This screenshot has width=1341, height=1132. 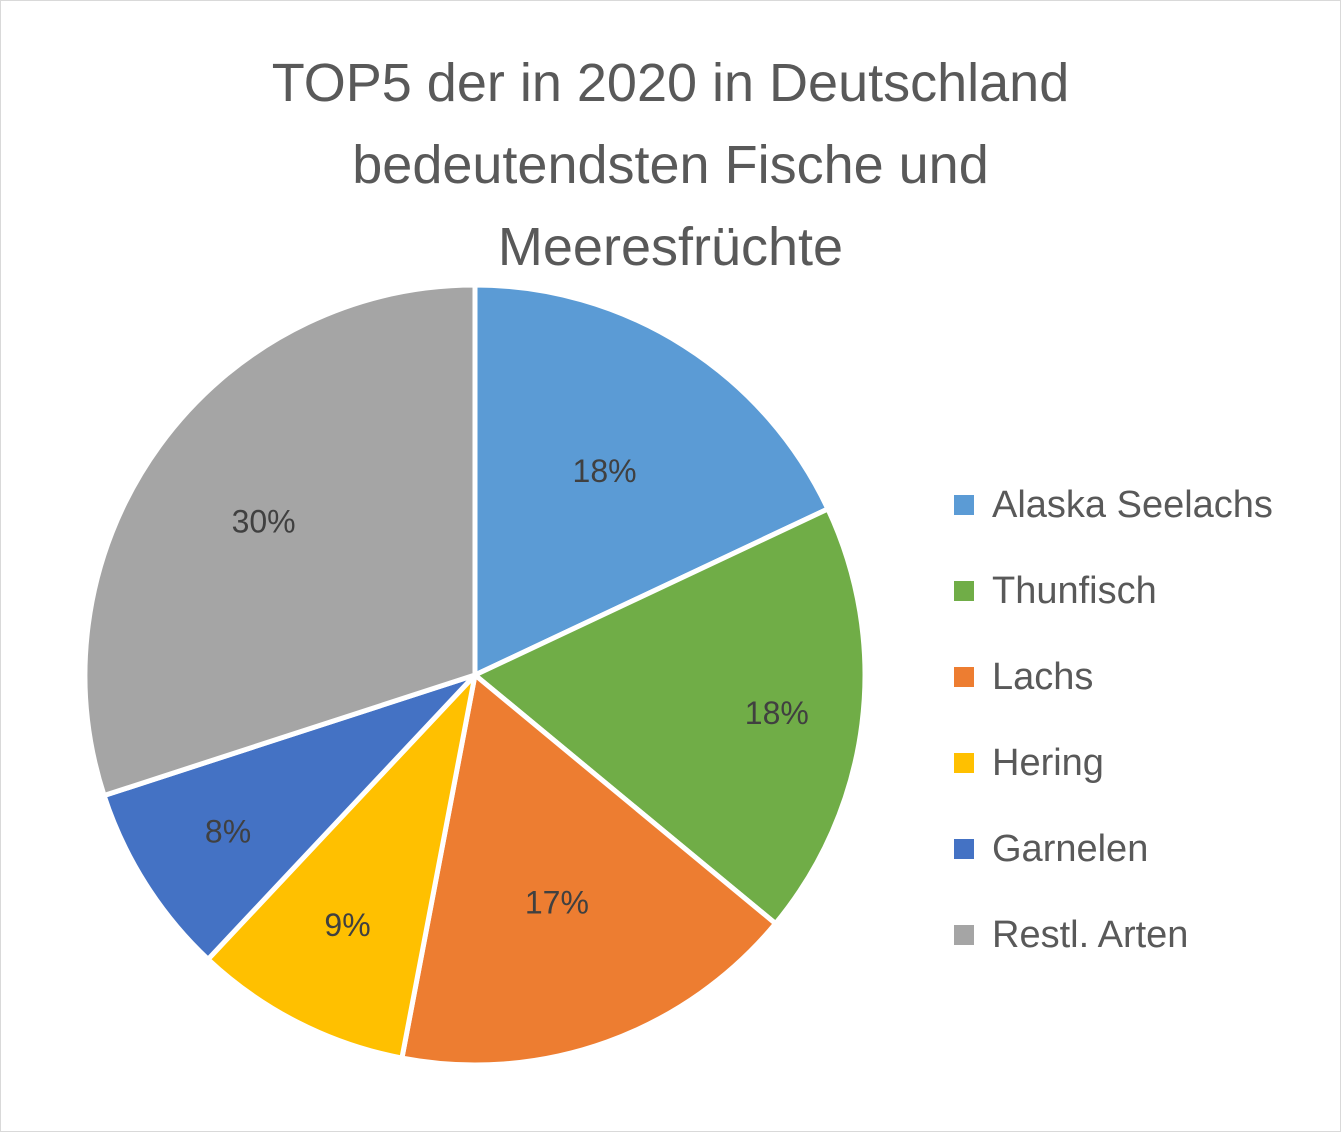 I want to click on legend-label: Restl. Arten, so click(x=1090, y=934).